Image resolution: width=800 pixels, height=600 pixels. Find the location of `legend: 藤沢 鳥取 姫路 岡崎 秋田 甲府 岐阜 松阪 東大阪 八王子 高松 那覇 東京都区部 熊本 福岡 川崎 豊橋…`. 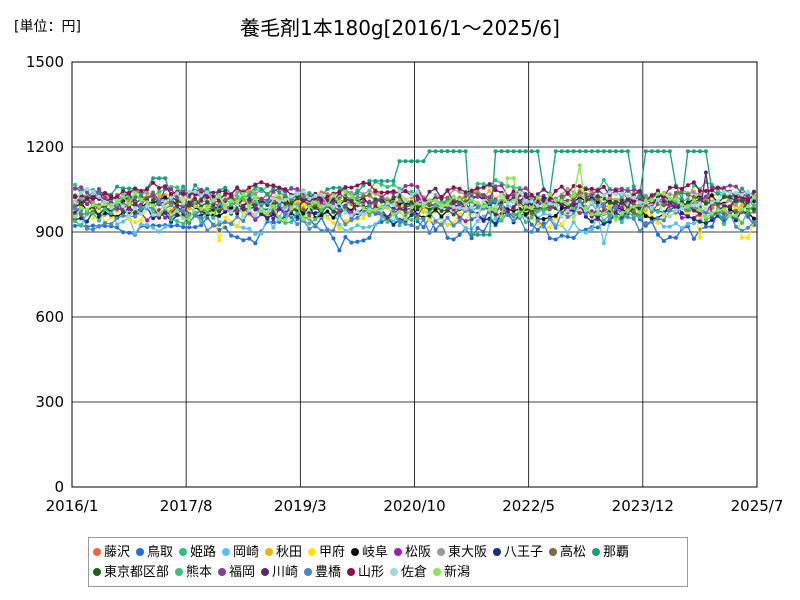

legend: 藤沢 鳥取 姫路 岡崎 秋田 甲府 岐阜 松阪 東大阪 八王子 高松 那覇 東京都区部 熊本 福岡 川崎 豊橋… is located at coordinates (388, 562).